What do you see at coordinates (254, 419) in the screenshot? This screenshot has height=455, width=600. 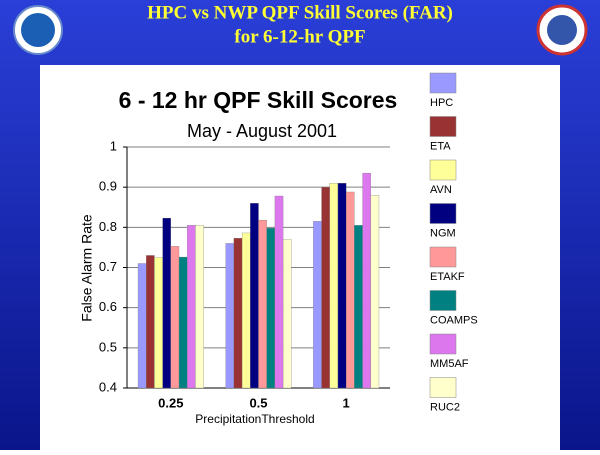 I see `x-axis-label: PrecipitationThreshold` at bounding box center [254, 419].